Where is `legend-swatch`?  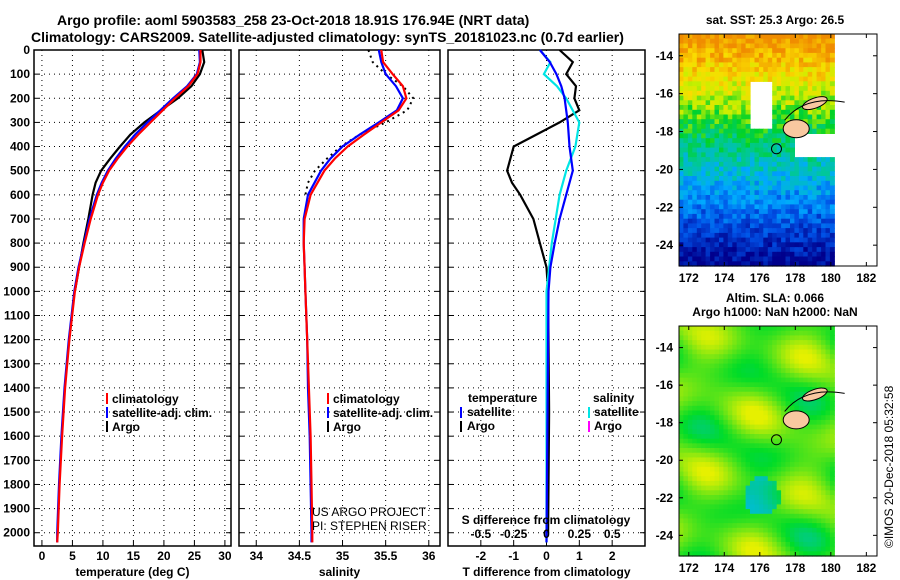
legend-swatch is located at coordinates (107, 412).